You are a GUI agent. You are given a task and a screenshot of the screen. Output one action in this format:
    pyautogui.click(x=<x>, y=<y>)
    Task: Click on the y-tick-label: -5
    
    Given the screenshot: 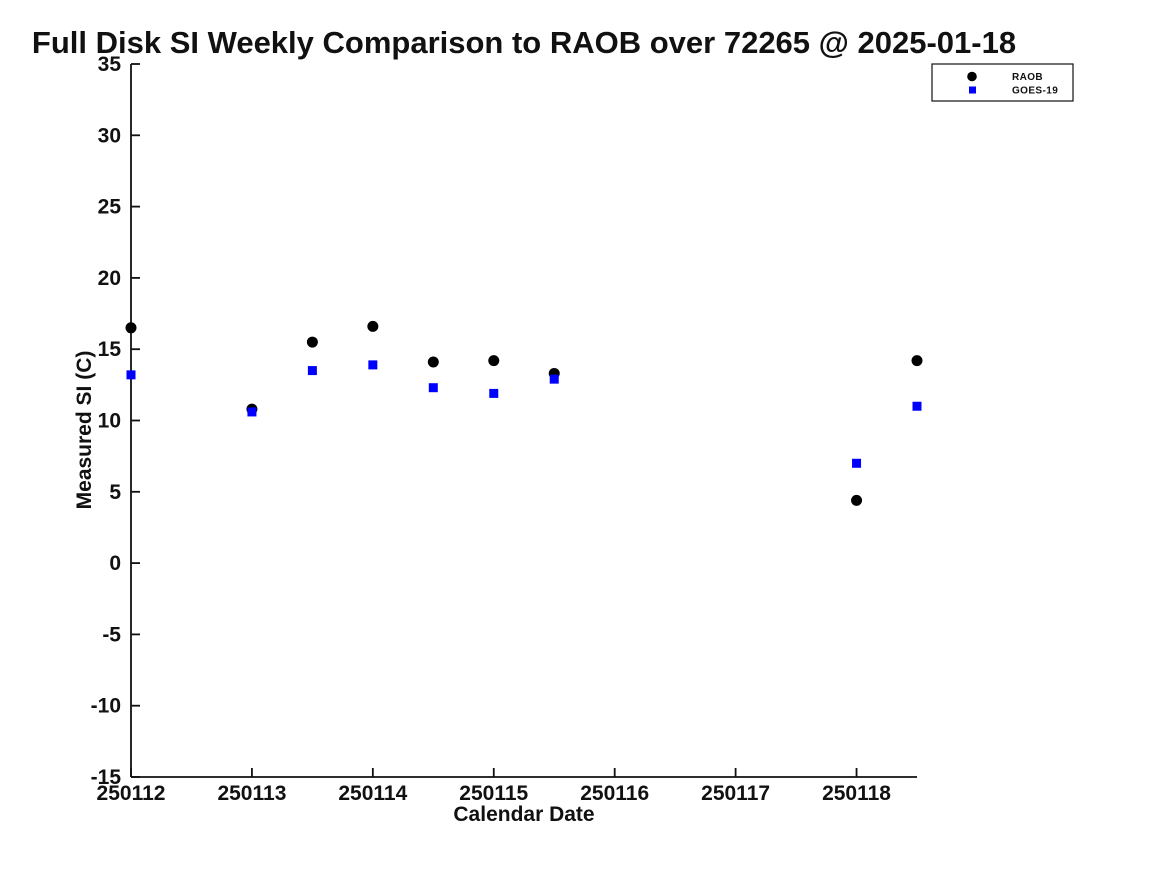 What is the action you would take?
    pyautogui.click(x=111, y=634)
    